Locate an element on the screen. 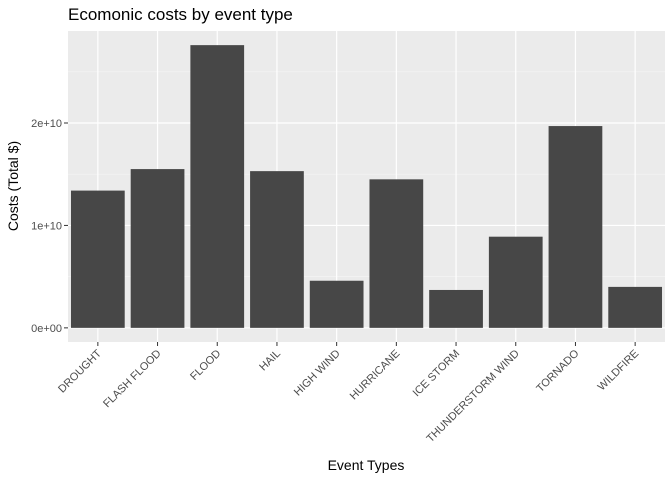 The height and width of the screenshot is (480, 672). bar-drought is located at coordinates (97, 259).